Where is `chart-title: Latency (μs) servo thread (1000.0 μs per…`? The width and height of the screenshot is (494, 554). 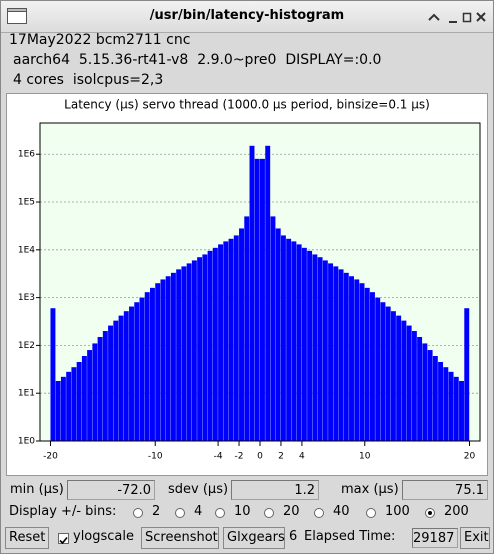 chart-title: Latency (μs) servo thread (1000.0 μs per… is located at coordinates (247, 105).